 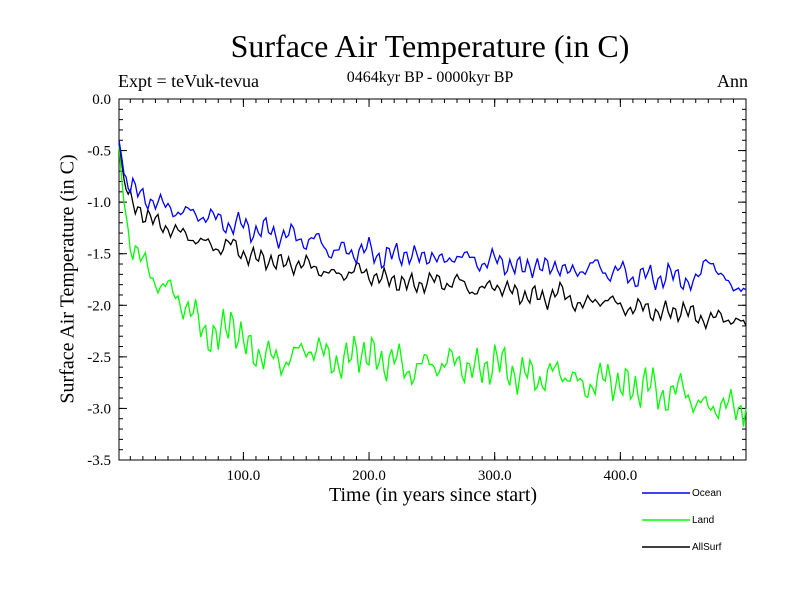 What do you see at coordinates (99, 152) in the screenshot?
I see `y-tick-label: -0.5` at bounding box center [99, 152].